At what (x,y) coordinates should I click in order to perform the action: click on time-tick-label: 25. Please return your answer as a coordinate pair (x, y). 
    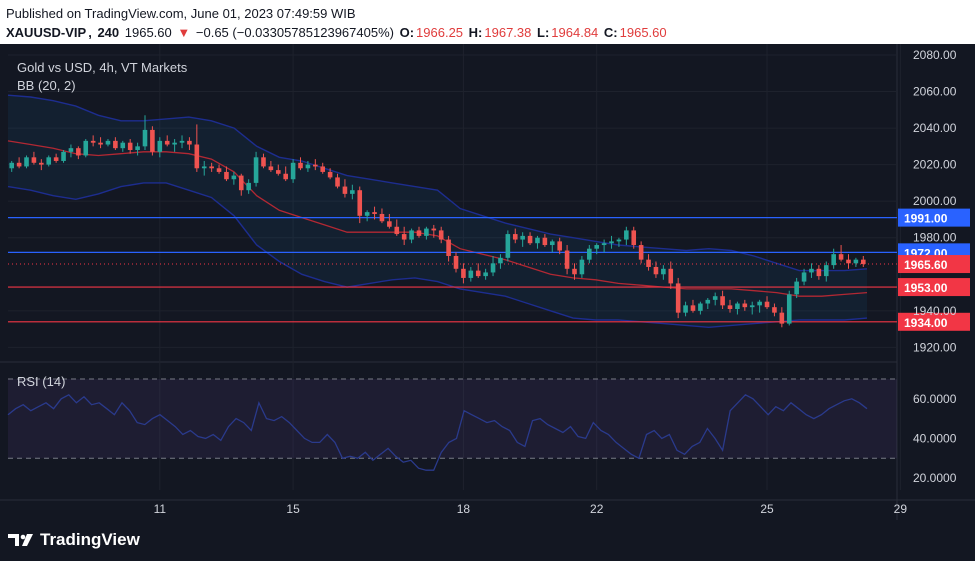
    Looking at the image, I should click on (767, 509).